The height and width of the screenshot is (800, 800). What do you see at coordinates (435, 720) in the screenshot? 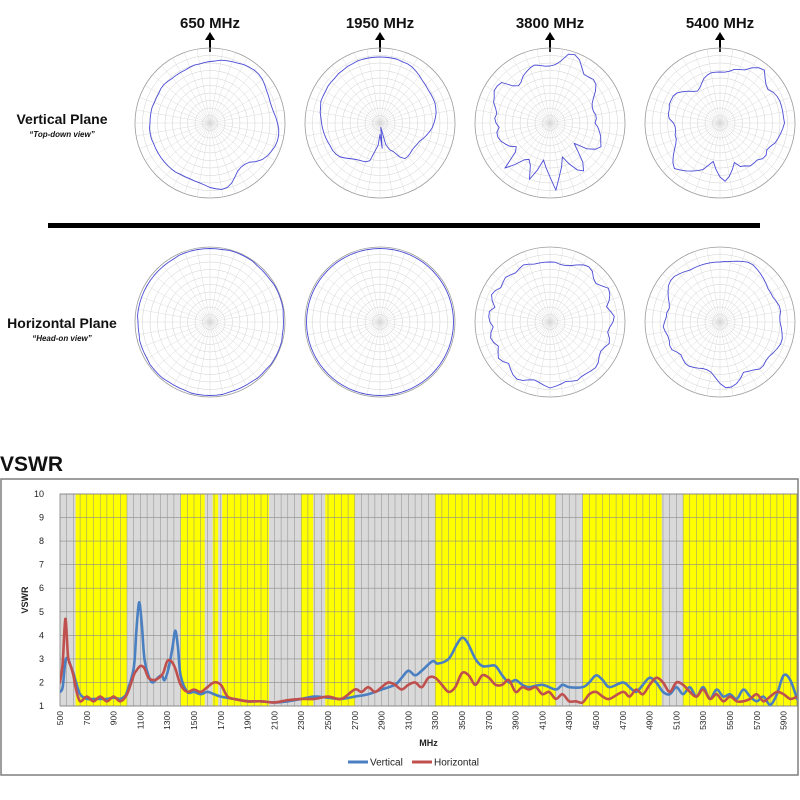
I see `x-tick-label: 3300` at bounding box center [435, 720].